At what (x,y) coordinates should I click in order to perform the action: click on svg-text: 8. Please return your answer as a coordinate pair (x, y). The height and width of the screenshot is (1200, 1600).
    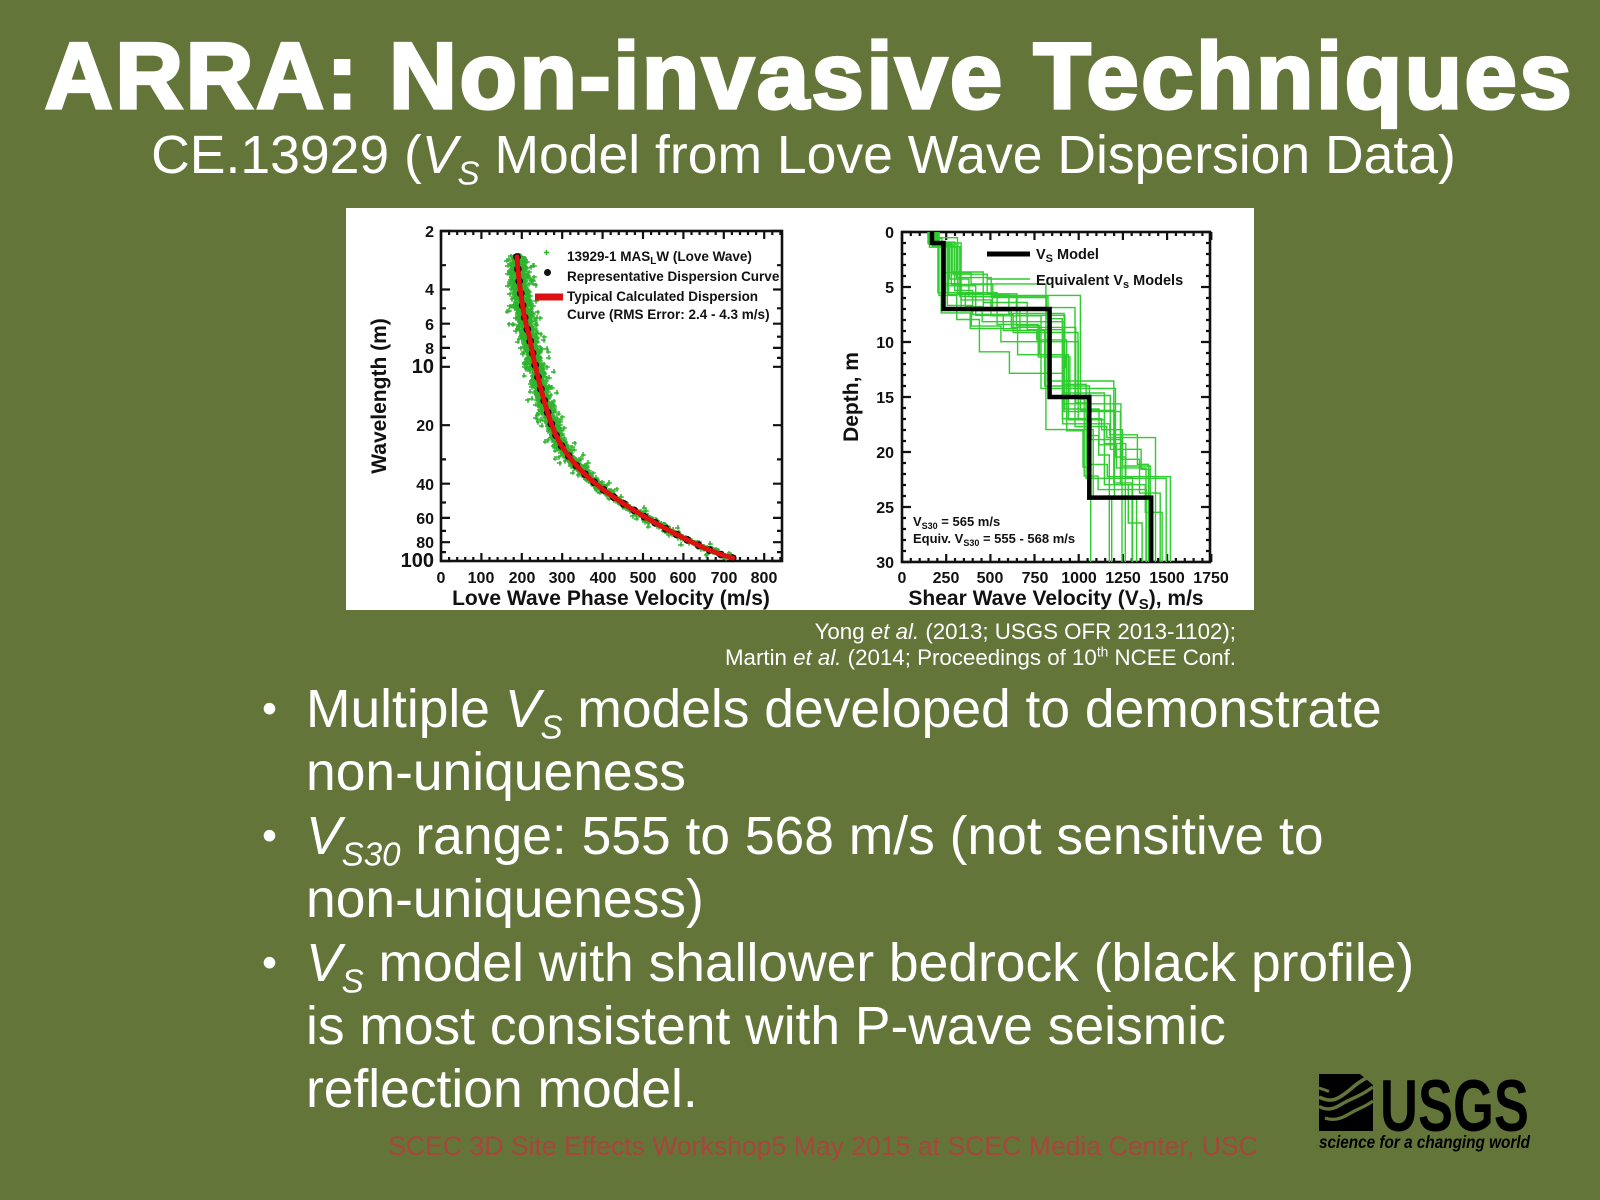
    Looking at the image, I should click on (429, 349).